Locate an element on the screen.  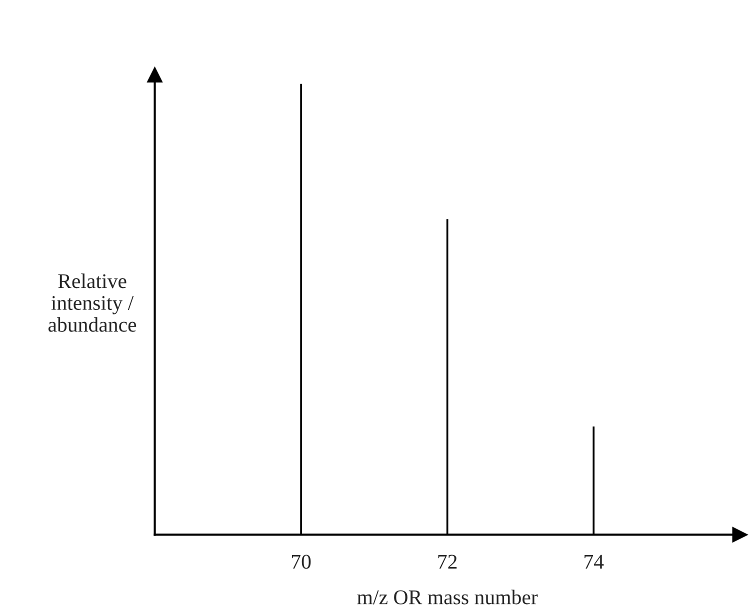
x-tick-label: 72 is located at coordinates (447, 561).